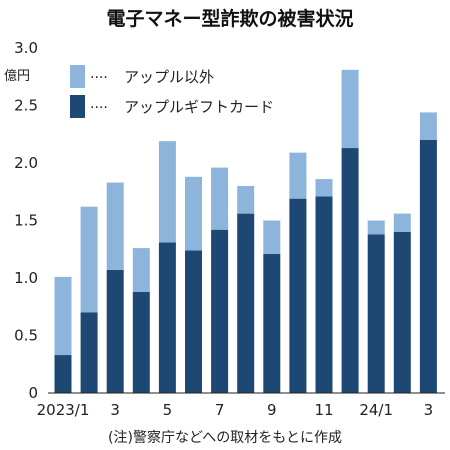  I want to click on y-tick-label: 2.5, so click(26, 106).